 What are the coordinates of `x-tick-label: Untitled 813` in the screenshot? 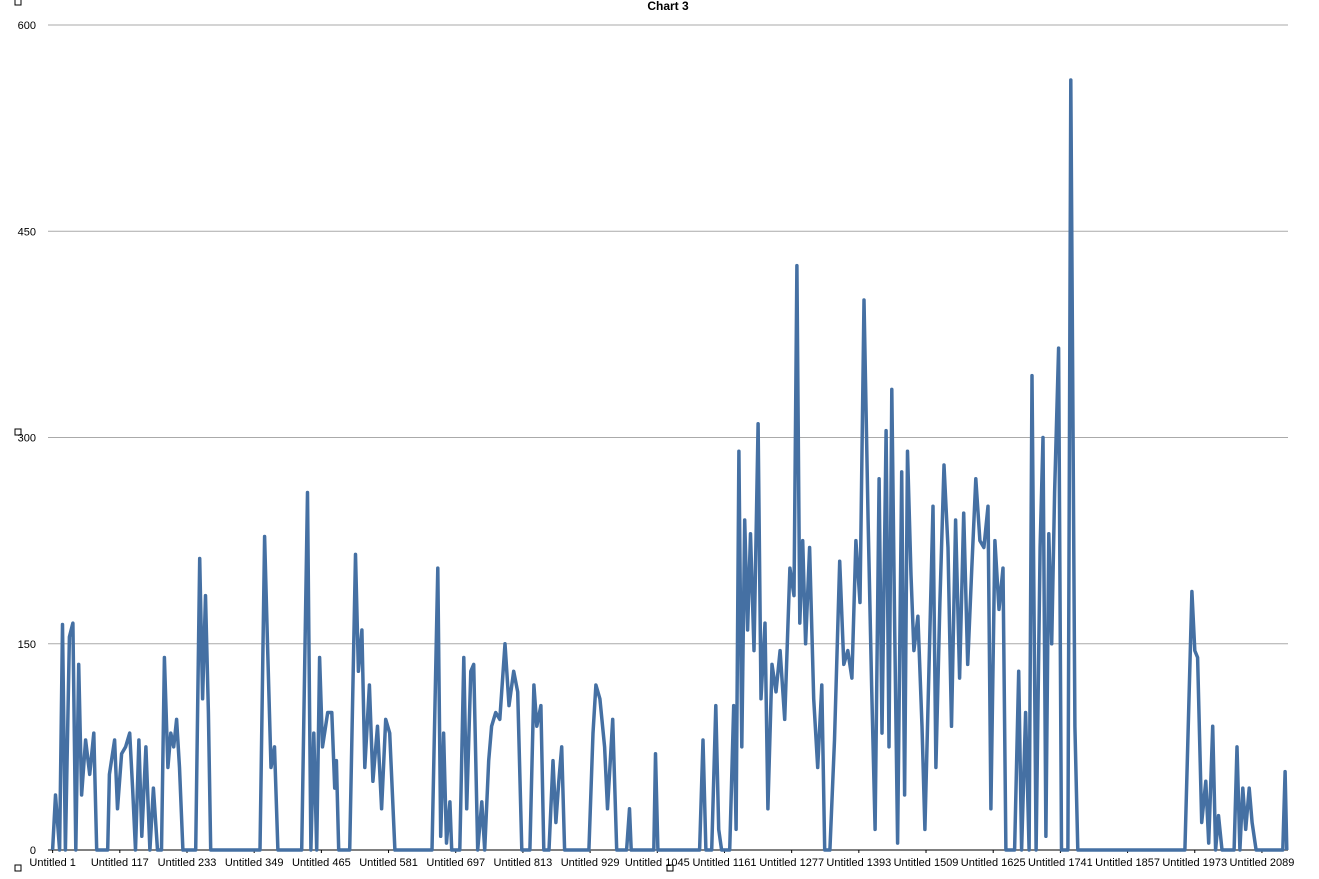 It's located at (523, 863).